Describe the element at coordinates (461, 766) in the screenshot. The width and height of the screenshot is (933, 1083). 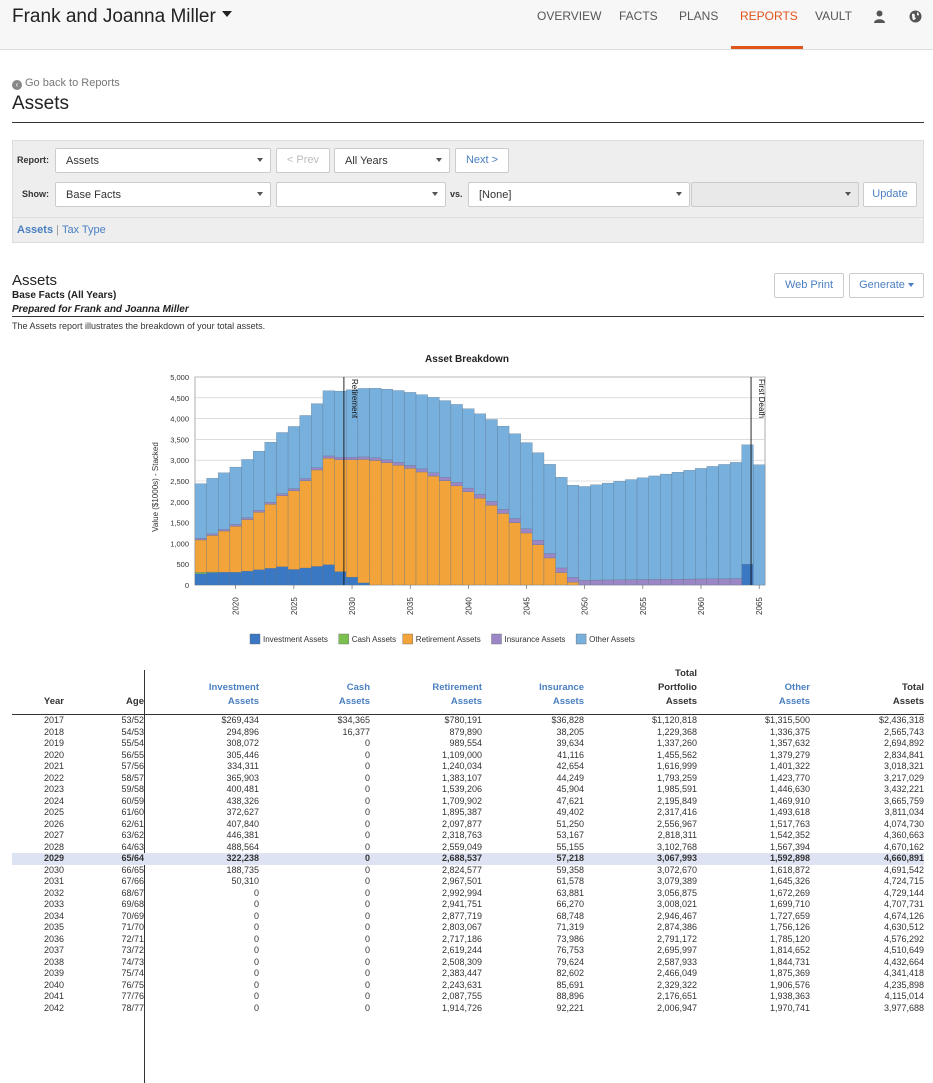
I see `cell-retirement: 1,240,034` at that location.